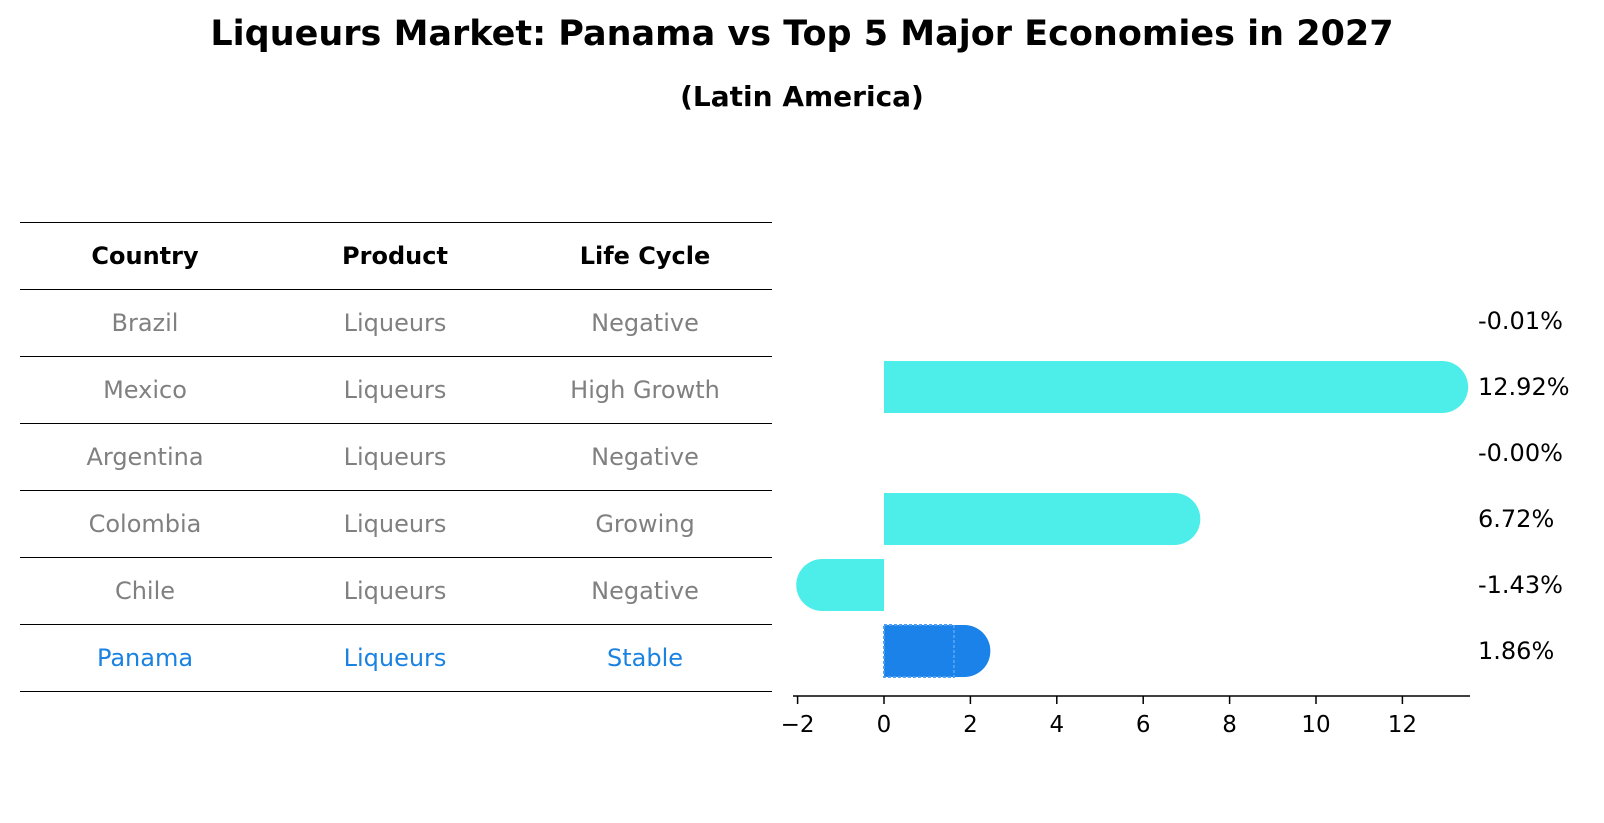  Describe the element at coordinates (1520, 585) in the screenshot. I see `value-label-chile: -1.43%` at that location.